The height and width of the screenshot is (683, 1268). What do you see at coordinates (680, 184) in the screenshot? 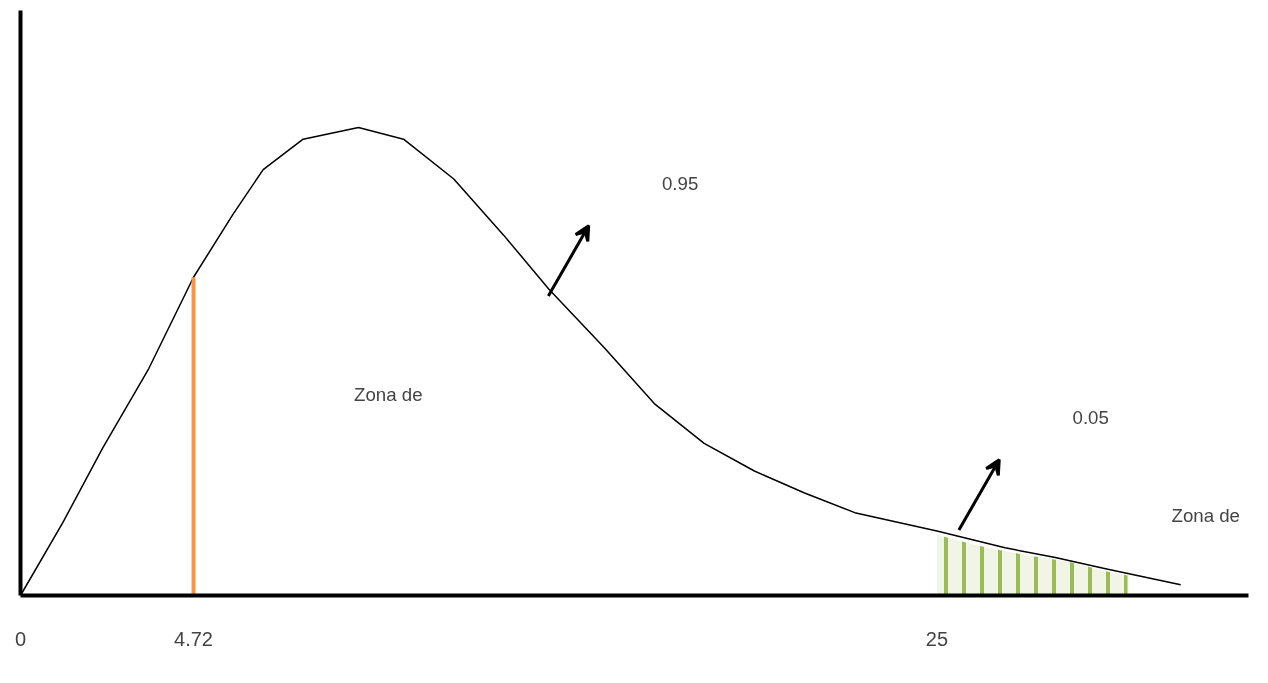
I see `annotation: 0.95` at bounding box center [680, 184].